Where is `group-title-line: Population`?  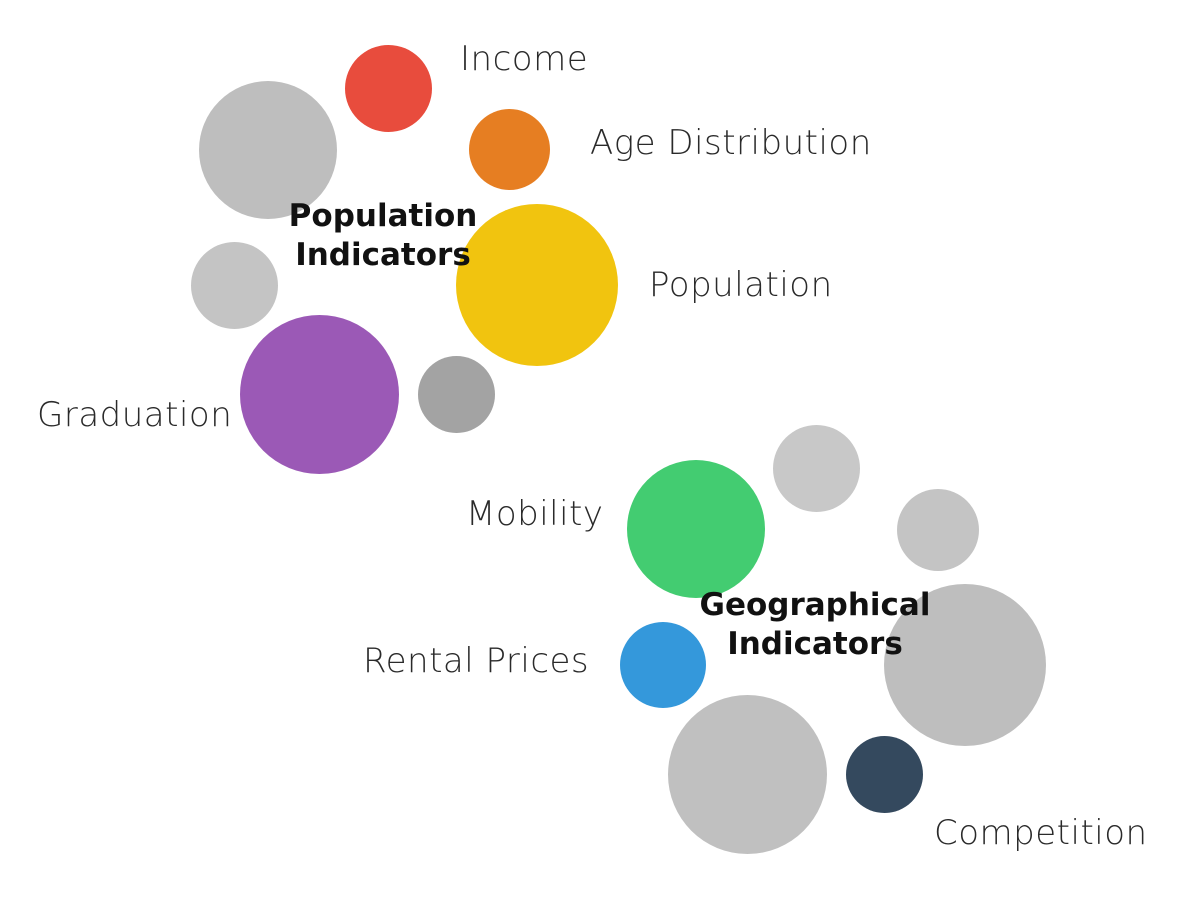 group-title-line: Population is located at coordinates (383, 216).